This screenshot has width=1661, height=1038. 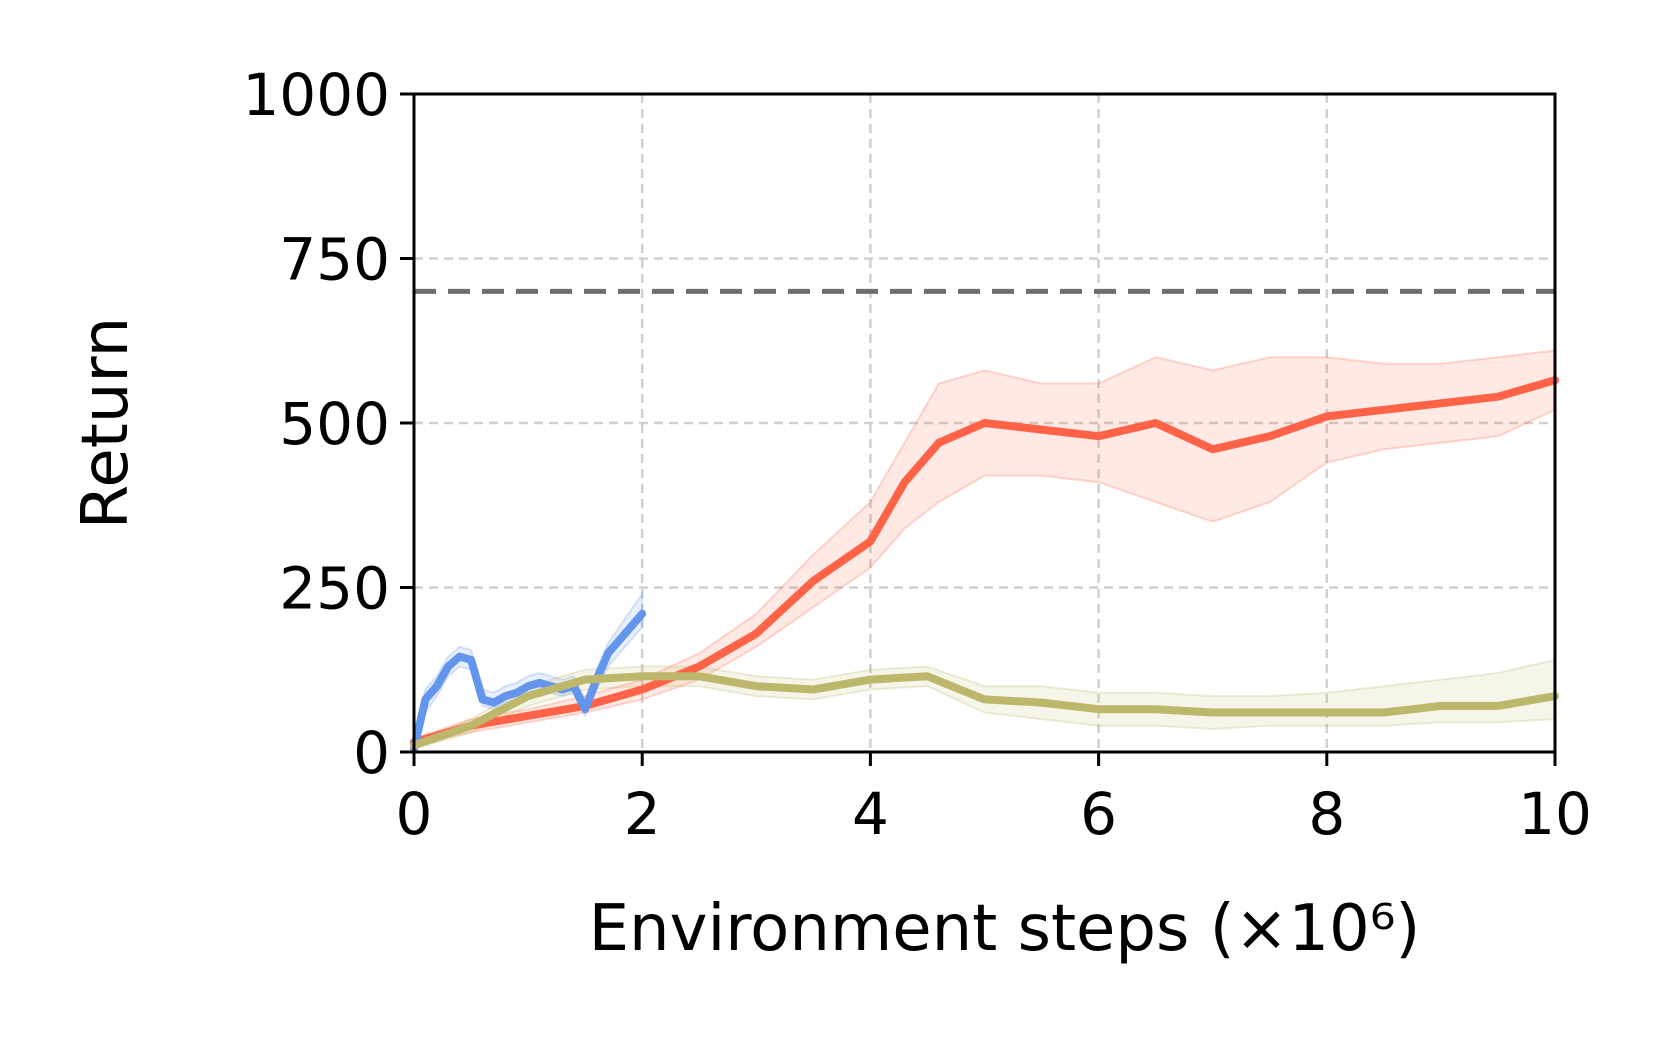 What do you see at coordinates (414, 814) in the screenshot?
I see `x-tick-label: 0` at bounding box center [414, 814].